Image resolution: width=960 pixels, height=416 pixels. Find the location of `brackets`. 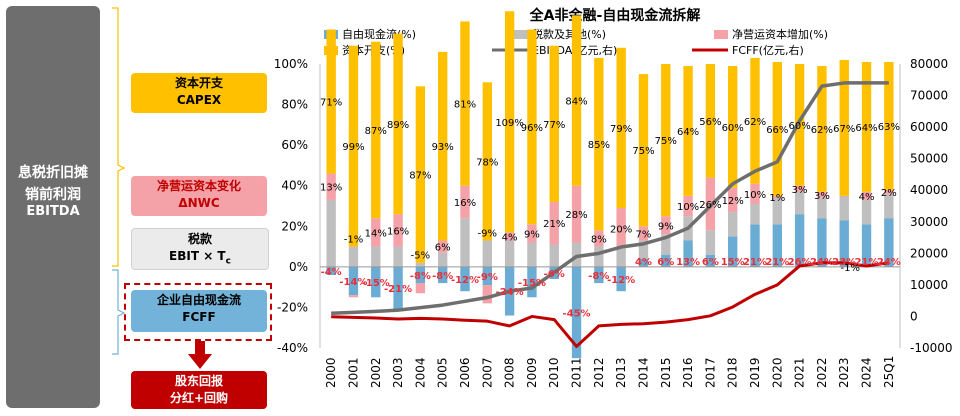

brackets is located at coordinates (119, 181).